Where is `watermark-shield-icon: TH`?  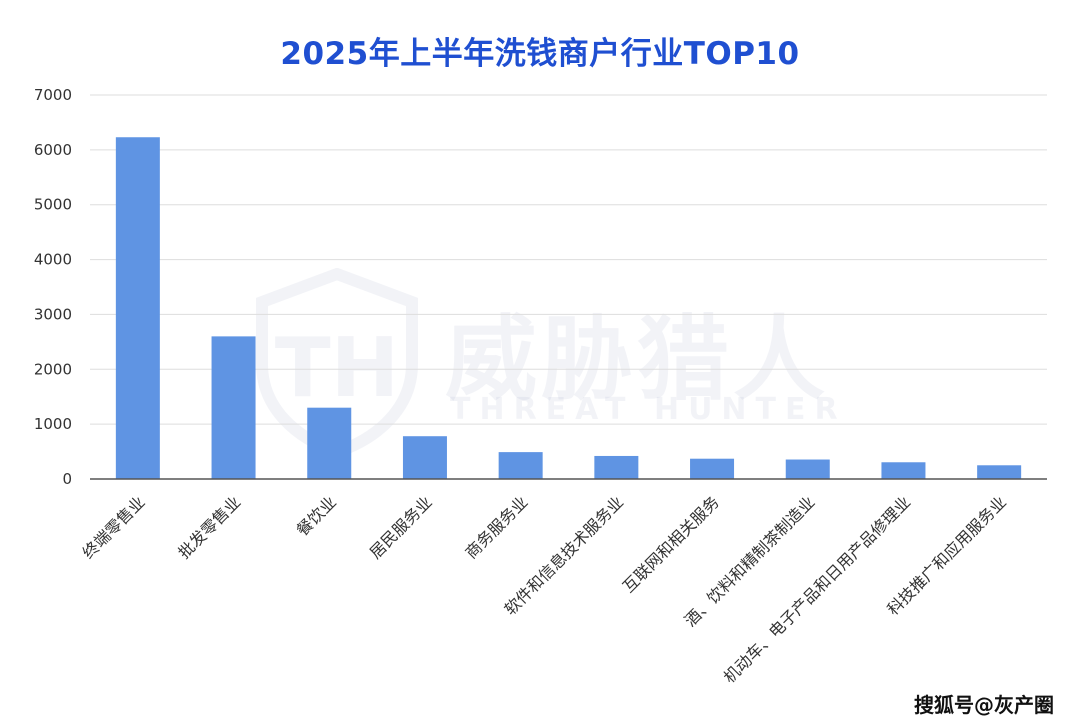 watermark-shield-icon: TH is located at coordinates (337, 363).